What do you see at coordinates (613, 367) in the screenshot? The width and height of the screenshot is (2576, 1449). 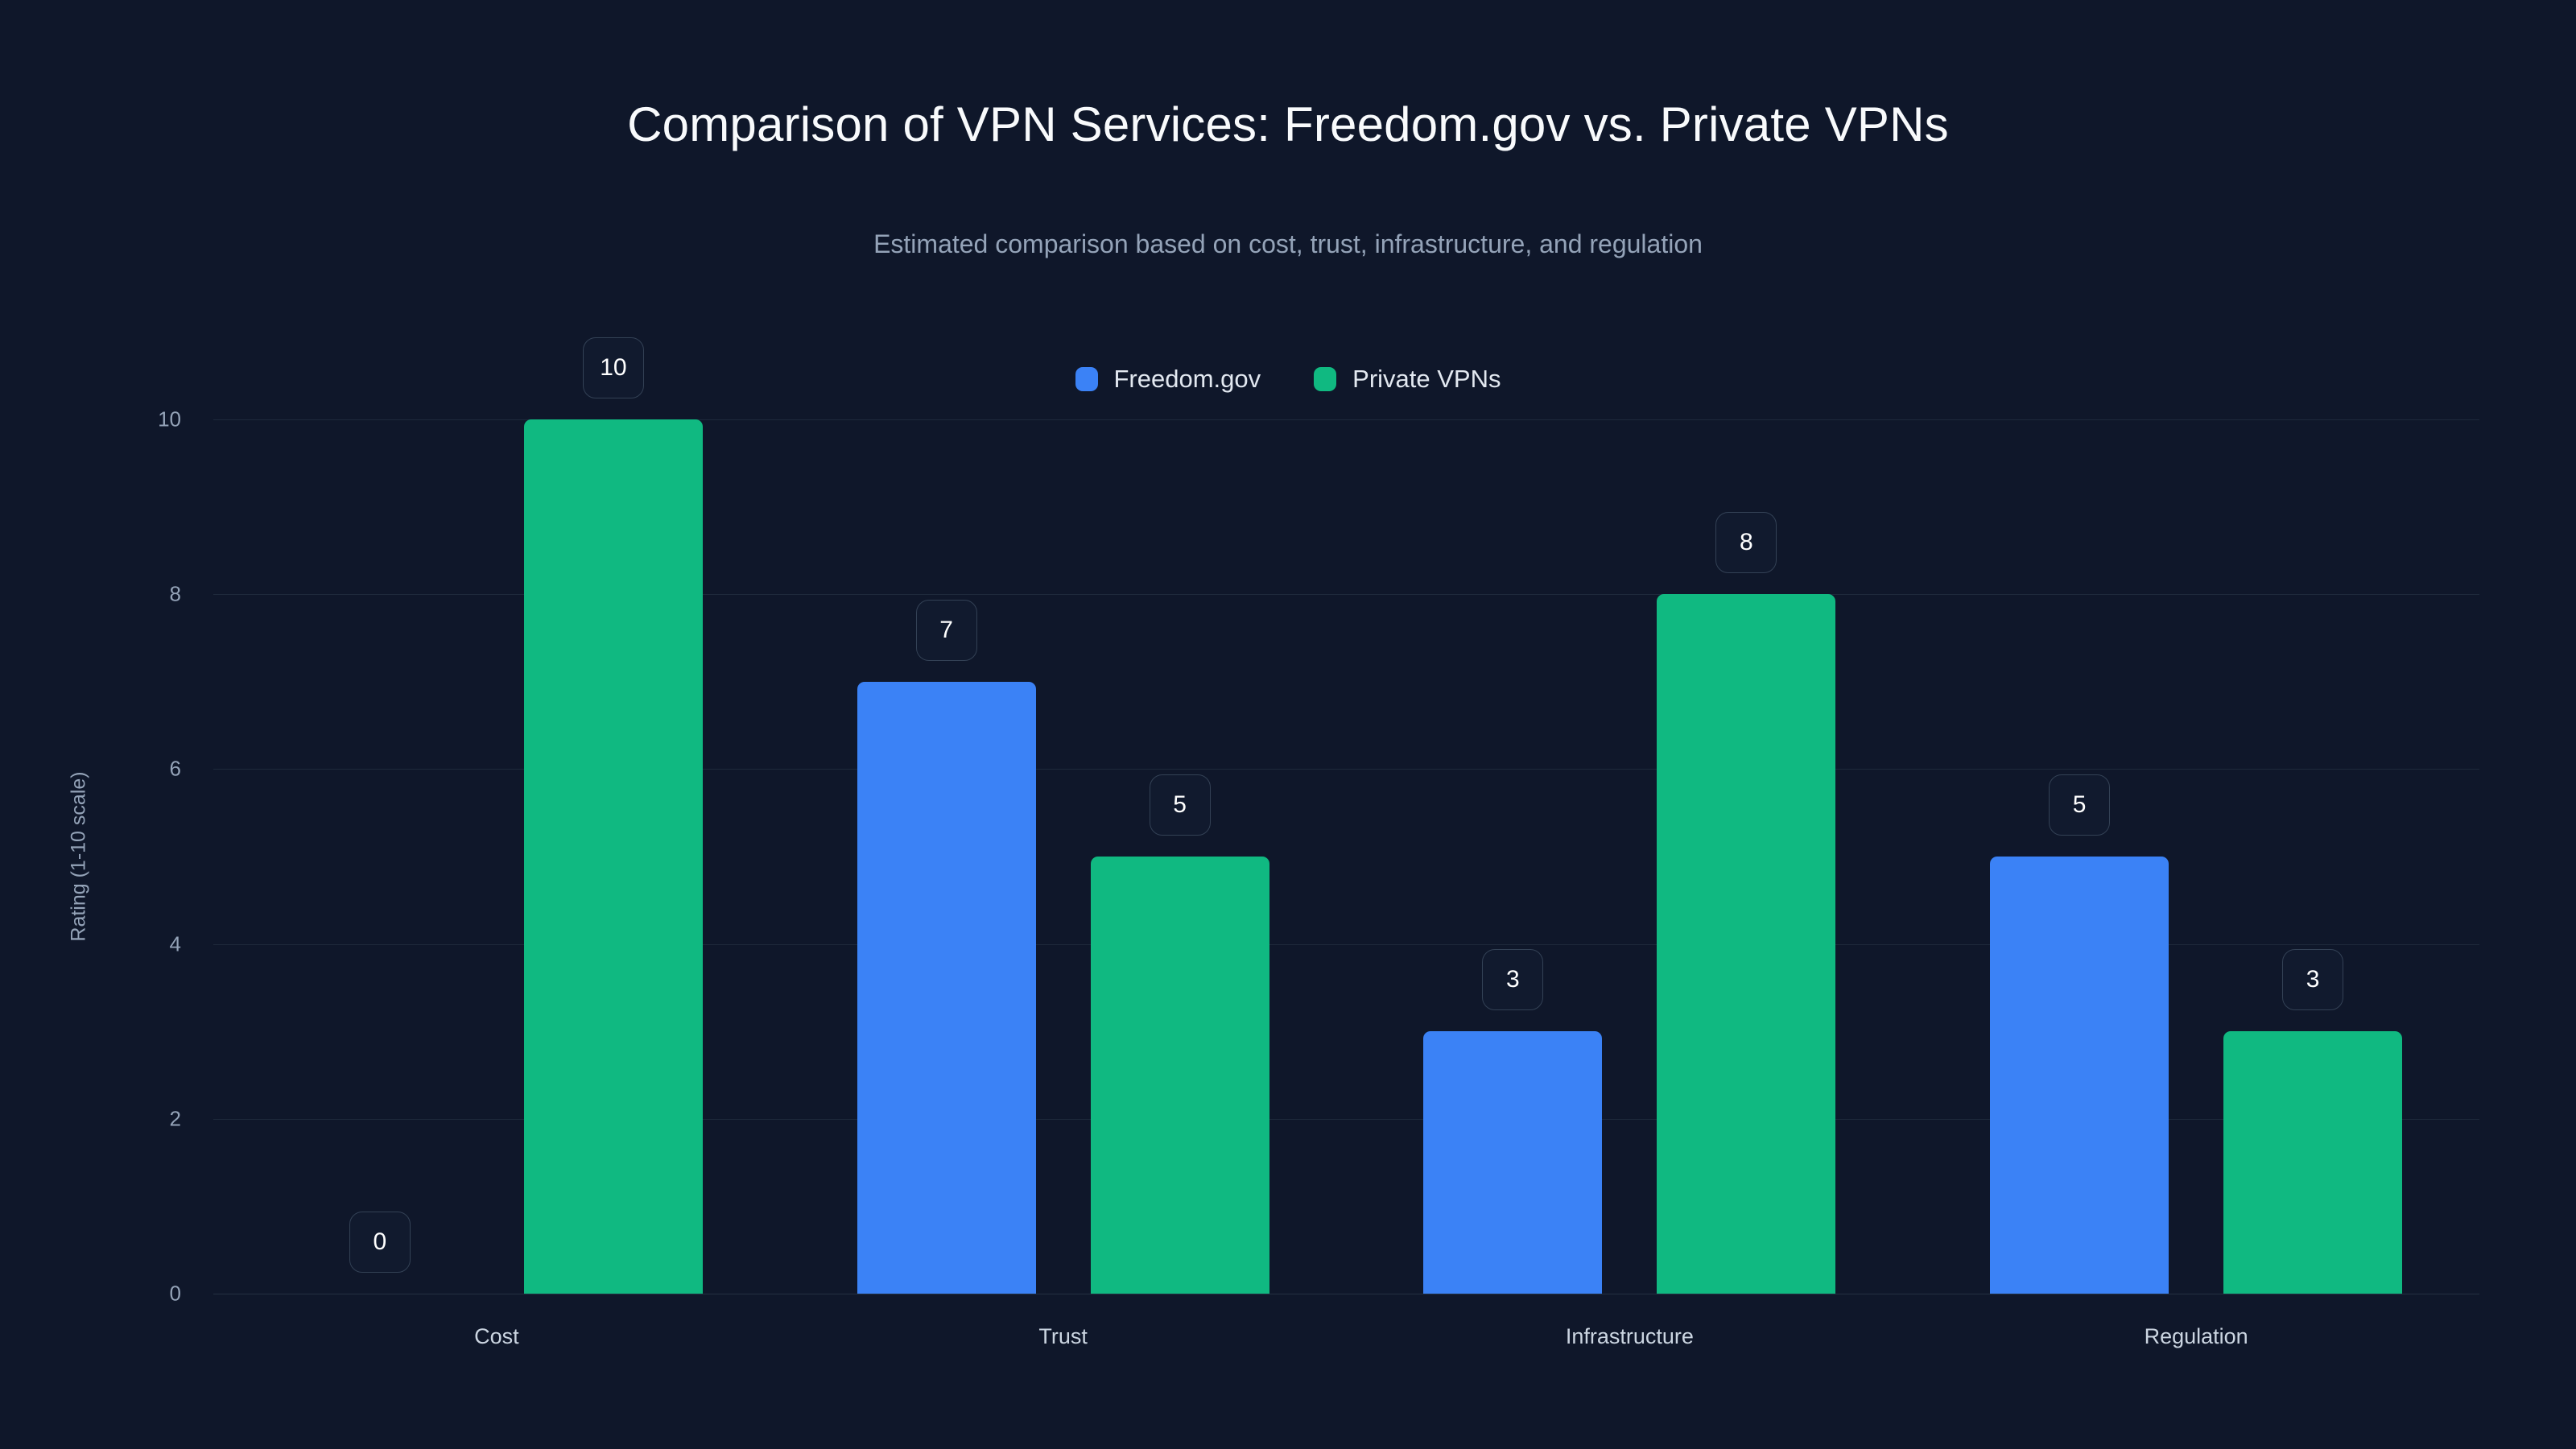 I see `value-badge-cost-private-vpns: 10` at bounding box center [613, 367].